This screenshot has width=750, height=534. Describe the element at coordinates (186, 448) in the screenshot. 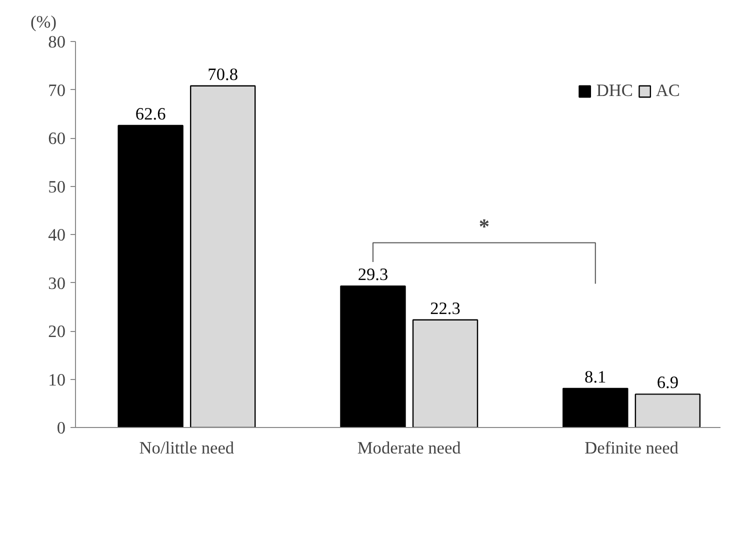

I see `x-tick-label: No/little need` at that location.